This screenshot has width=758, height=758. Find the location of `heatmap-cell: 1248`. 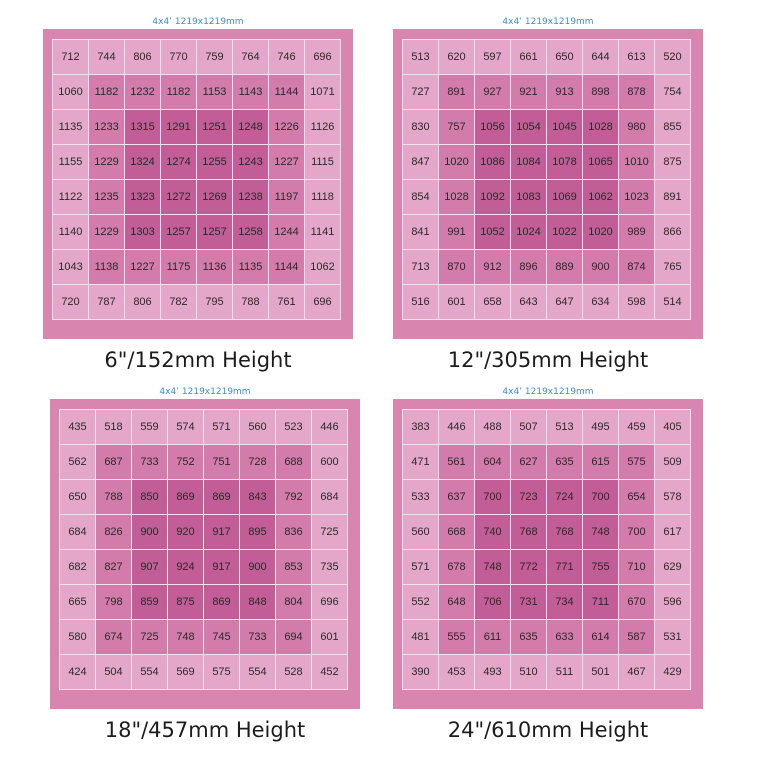

heatmap-cell: 1248 is located at coordinates (250, 127).